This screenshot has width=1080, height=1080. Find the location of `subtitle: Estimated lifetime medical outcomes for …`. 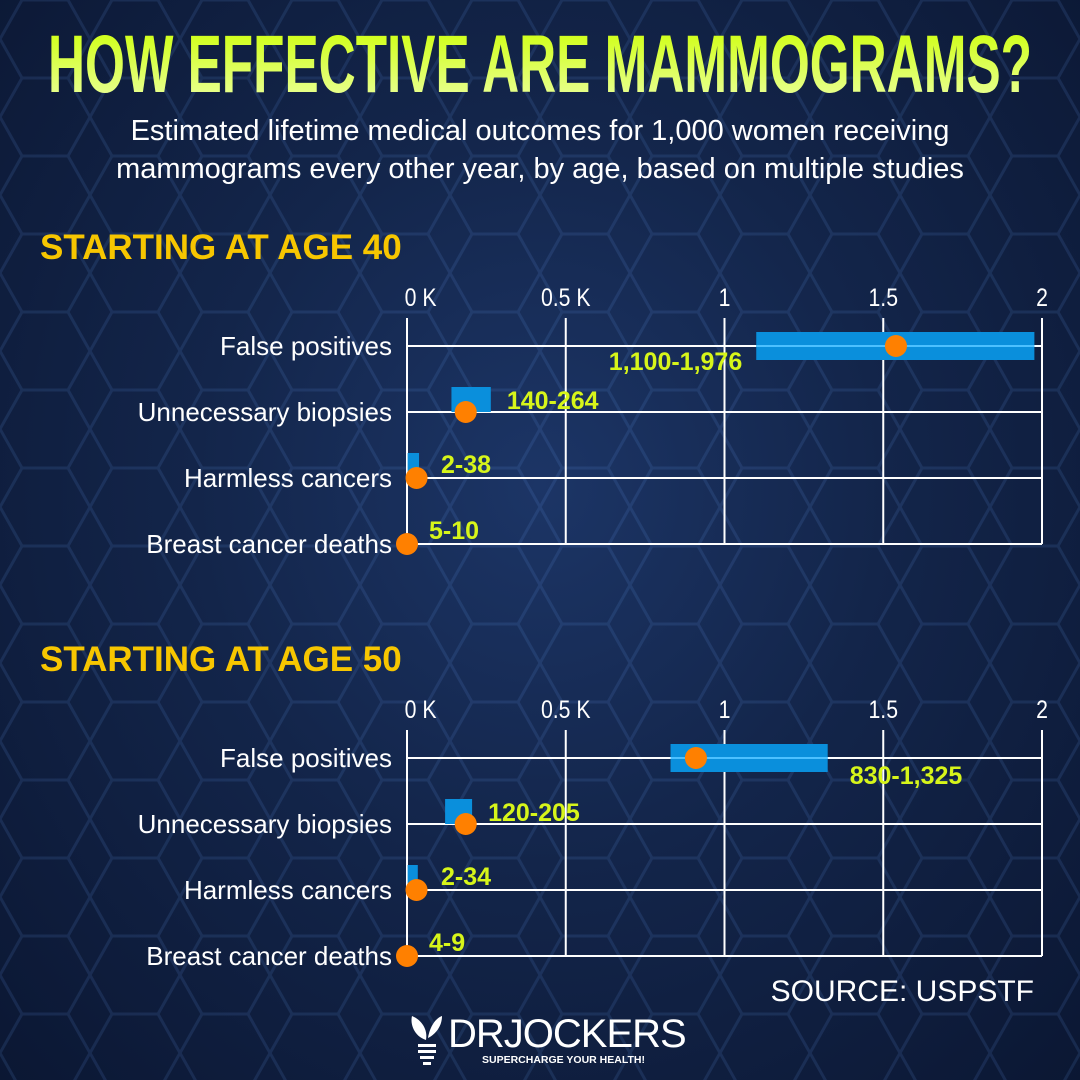

subtitle: Estimated lifetime medical outcomes for … is located at coordinates (540, 150).